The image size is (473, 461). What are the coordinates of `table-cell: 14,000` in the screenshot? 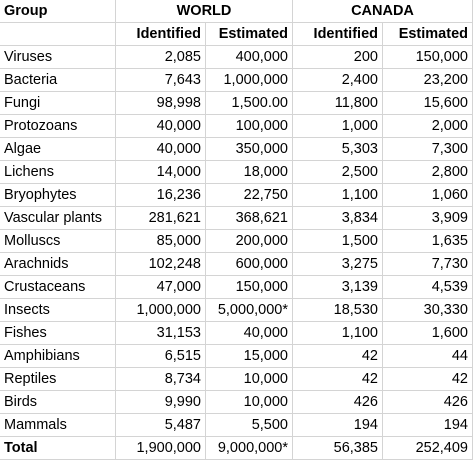 It's located at (161, 172).